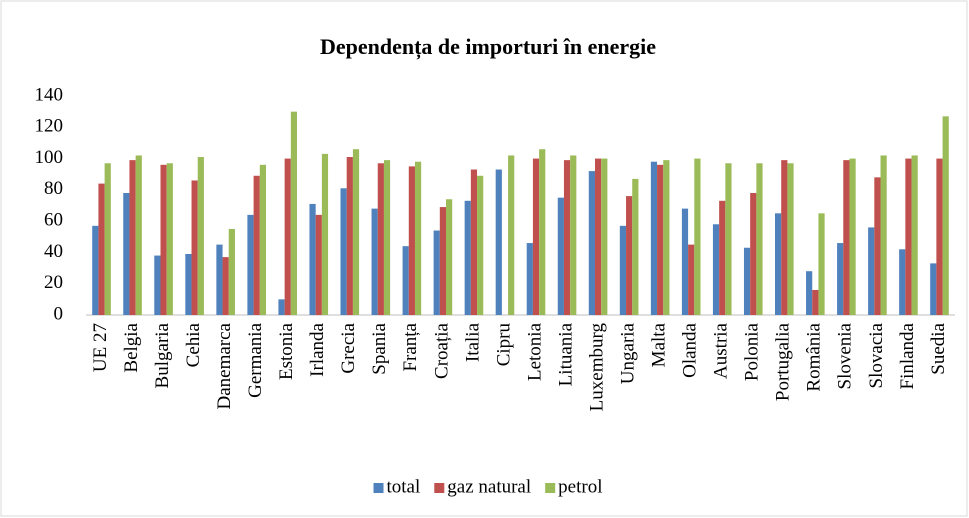 This screenshot has width=969, height=518. I want to click on y-tick-label: 20, so click(53, 282).